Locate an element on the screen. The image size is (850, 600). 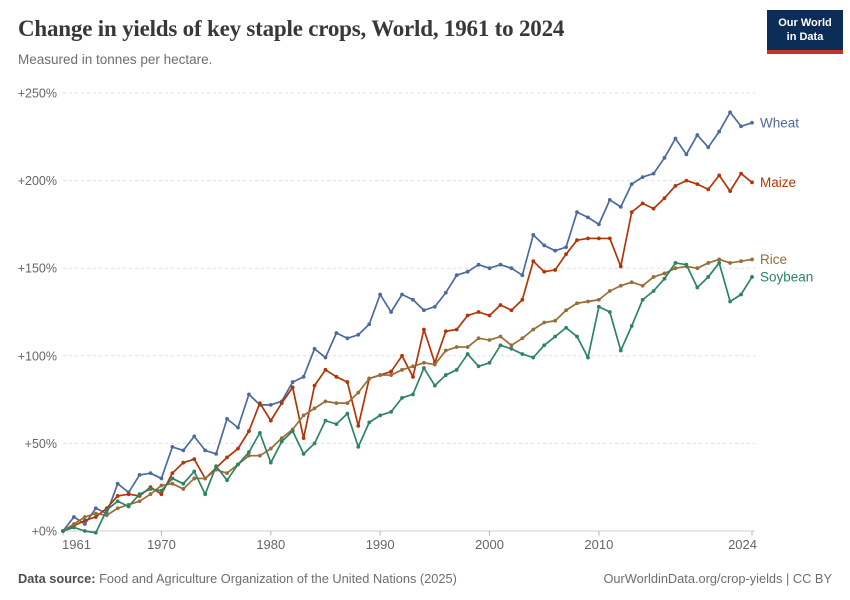
series-label-rice: Rice is located at coordinates (773, 259).